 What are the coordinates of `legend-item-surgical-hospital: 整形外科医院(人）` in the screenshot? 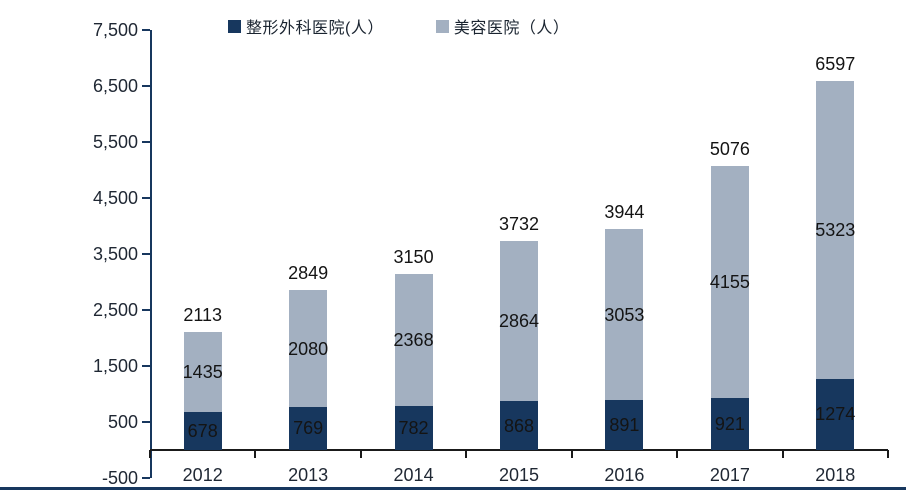 It's located at (306, 26).